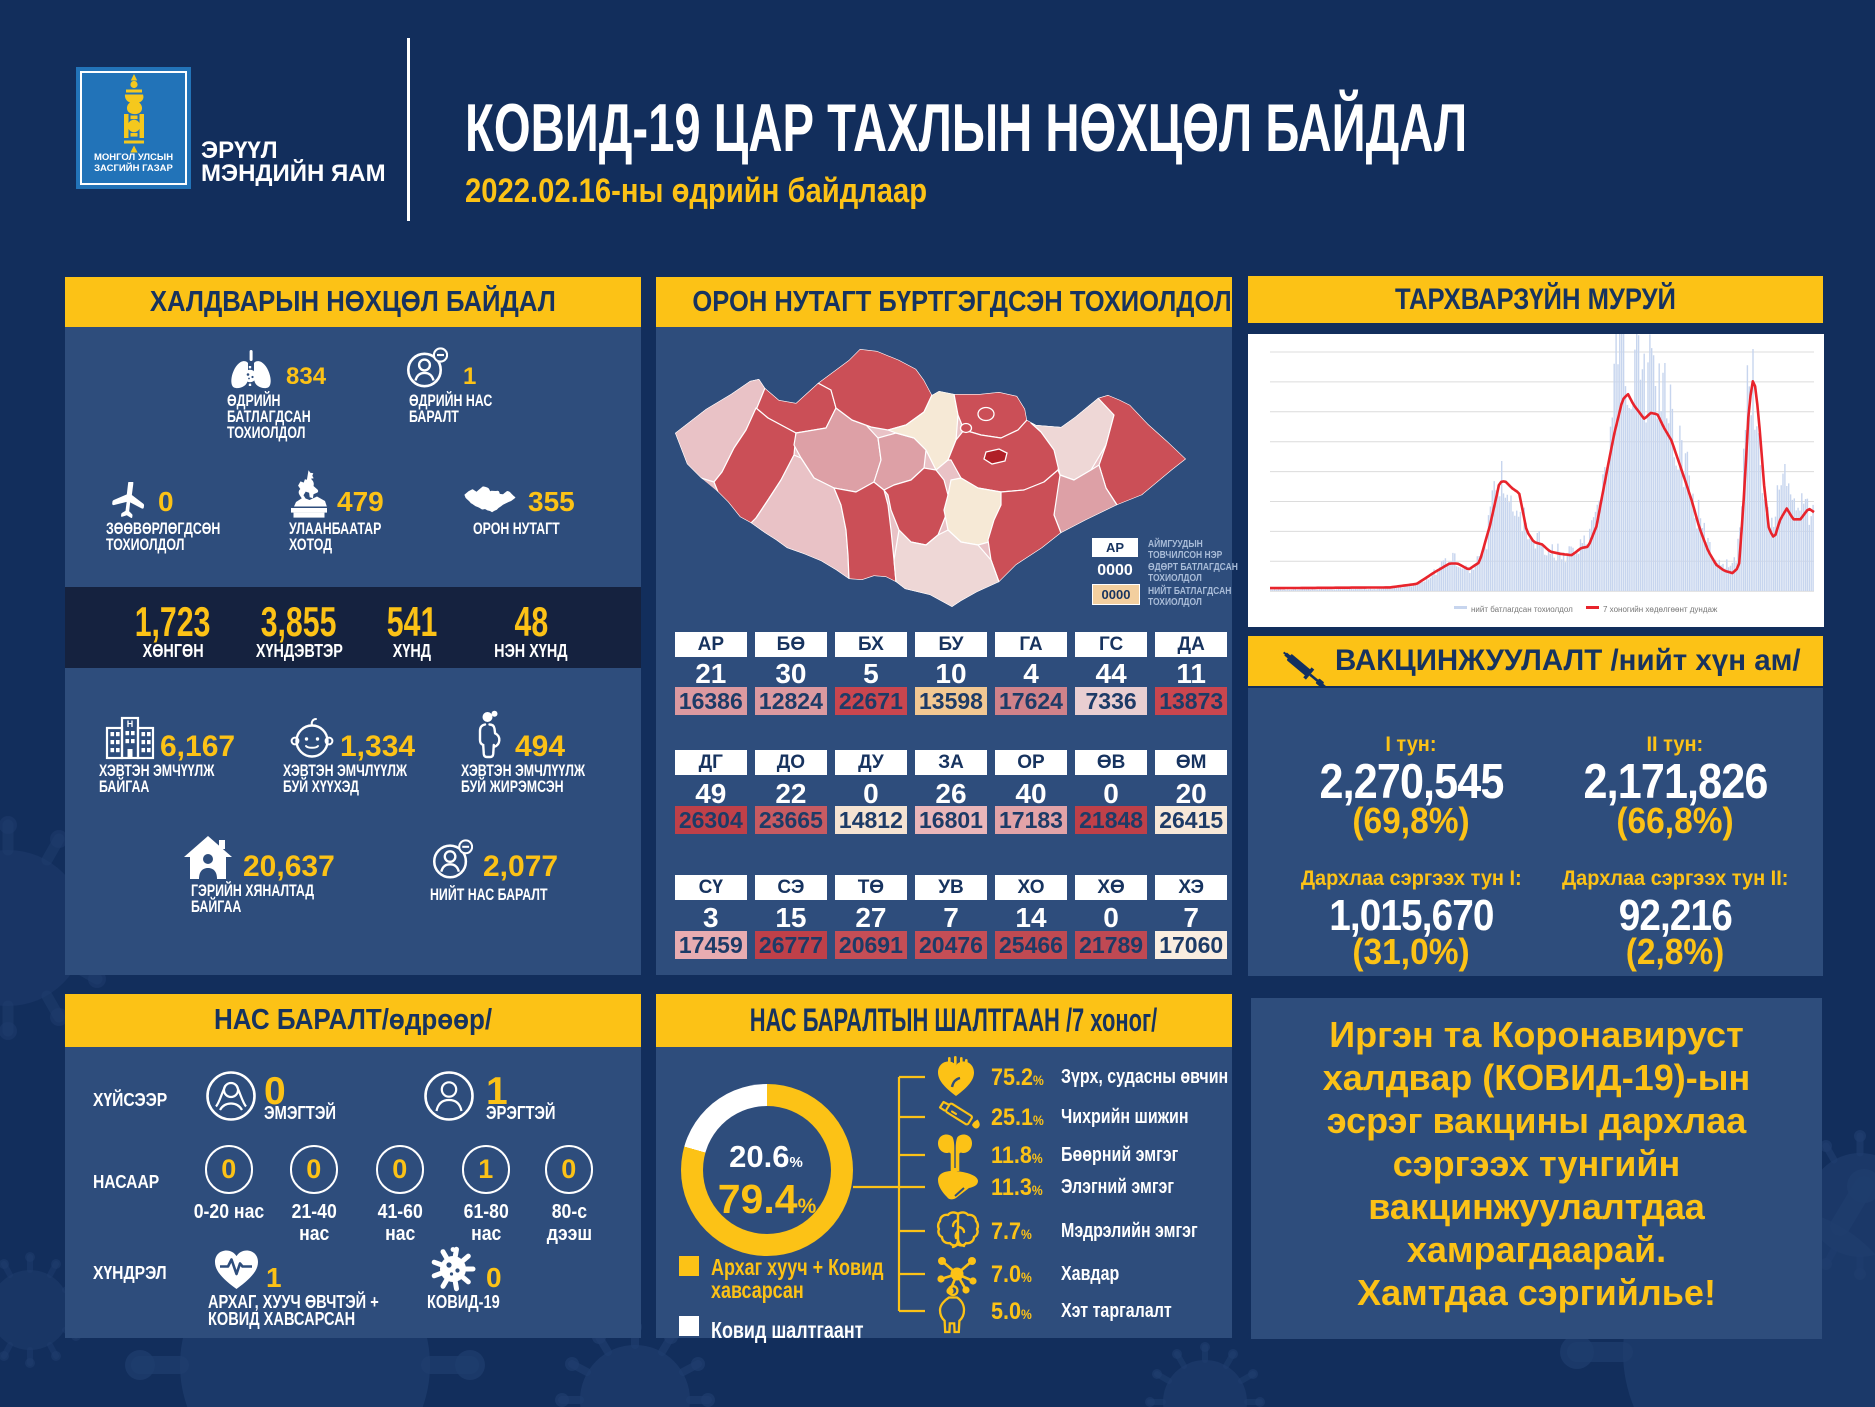  What do you see at coordinates (1660, 609) in the screenshot?
I see `svg-text: 7 хоногийн хөдөлгөөнт дундаж` at bounding box center [1660, 609].